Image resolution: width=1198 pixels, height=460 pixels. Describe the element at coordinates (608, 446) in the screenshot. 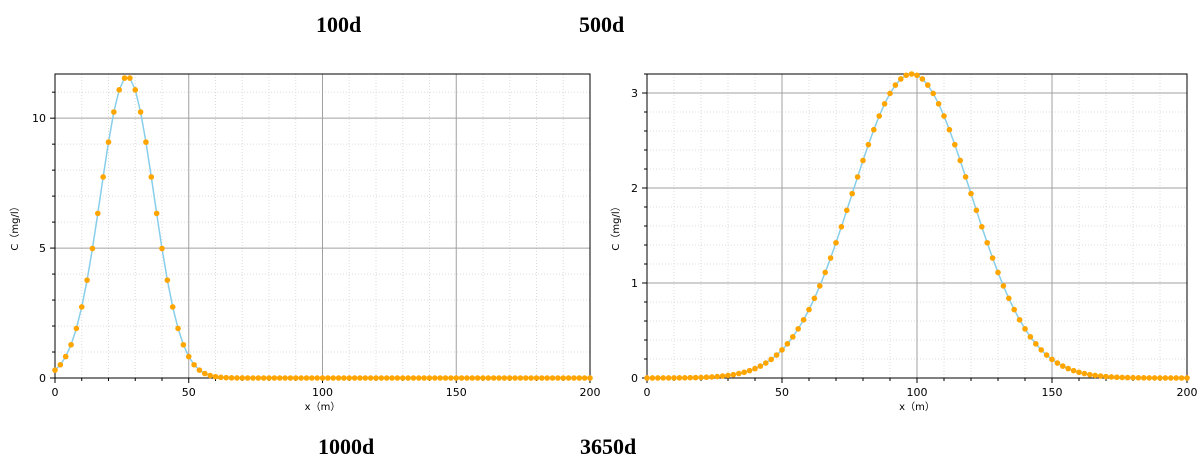

I see `caption-3650d: 3650d` at that location.